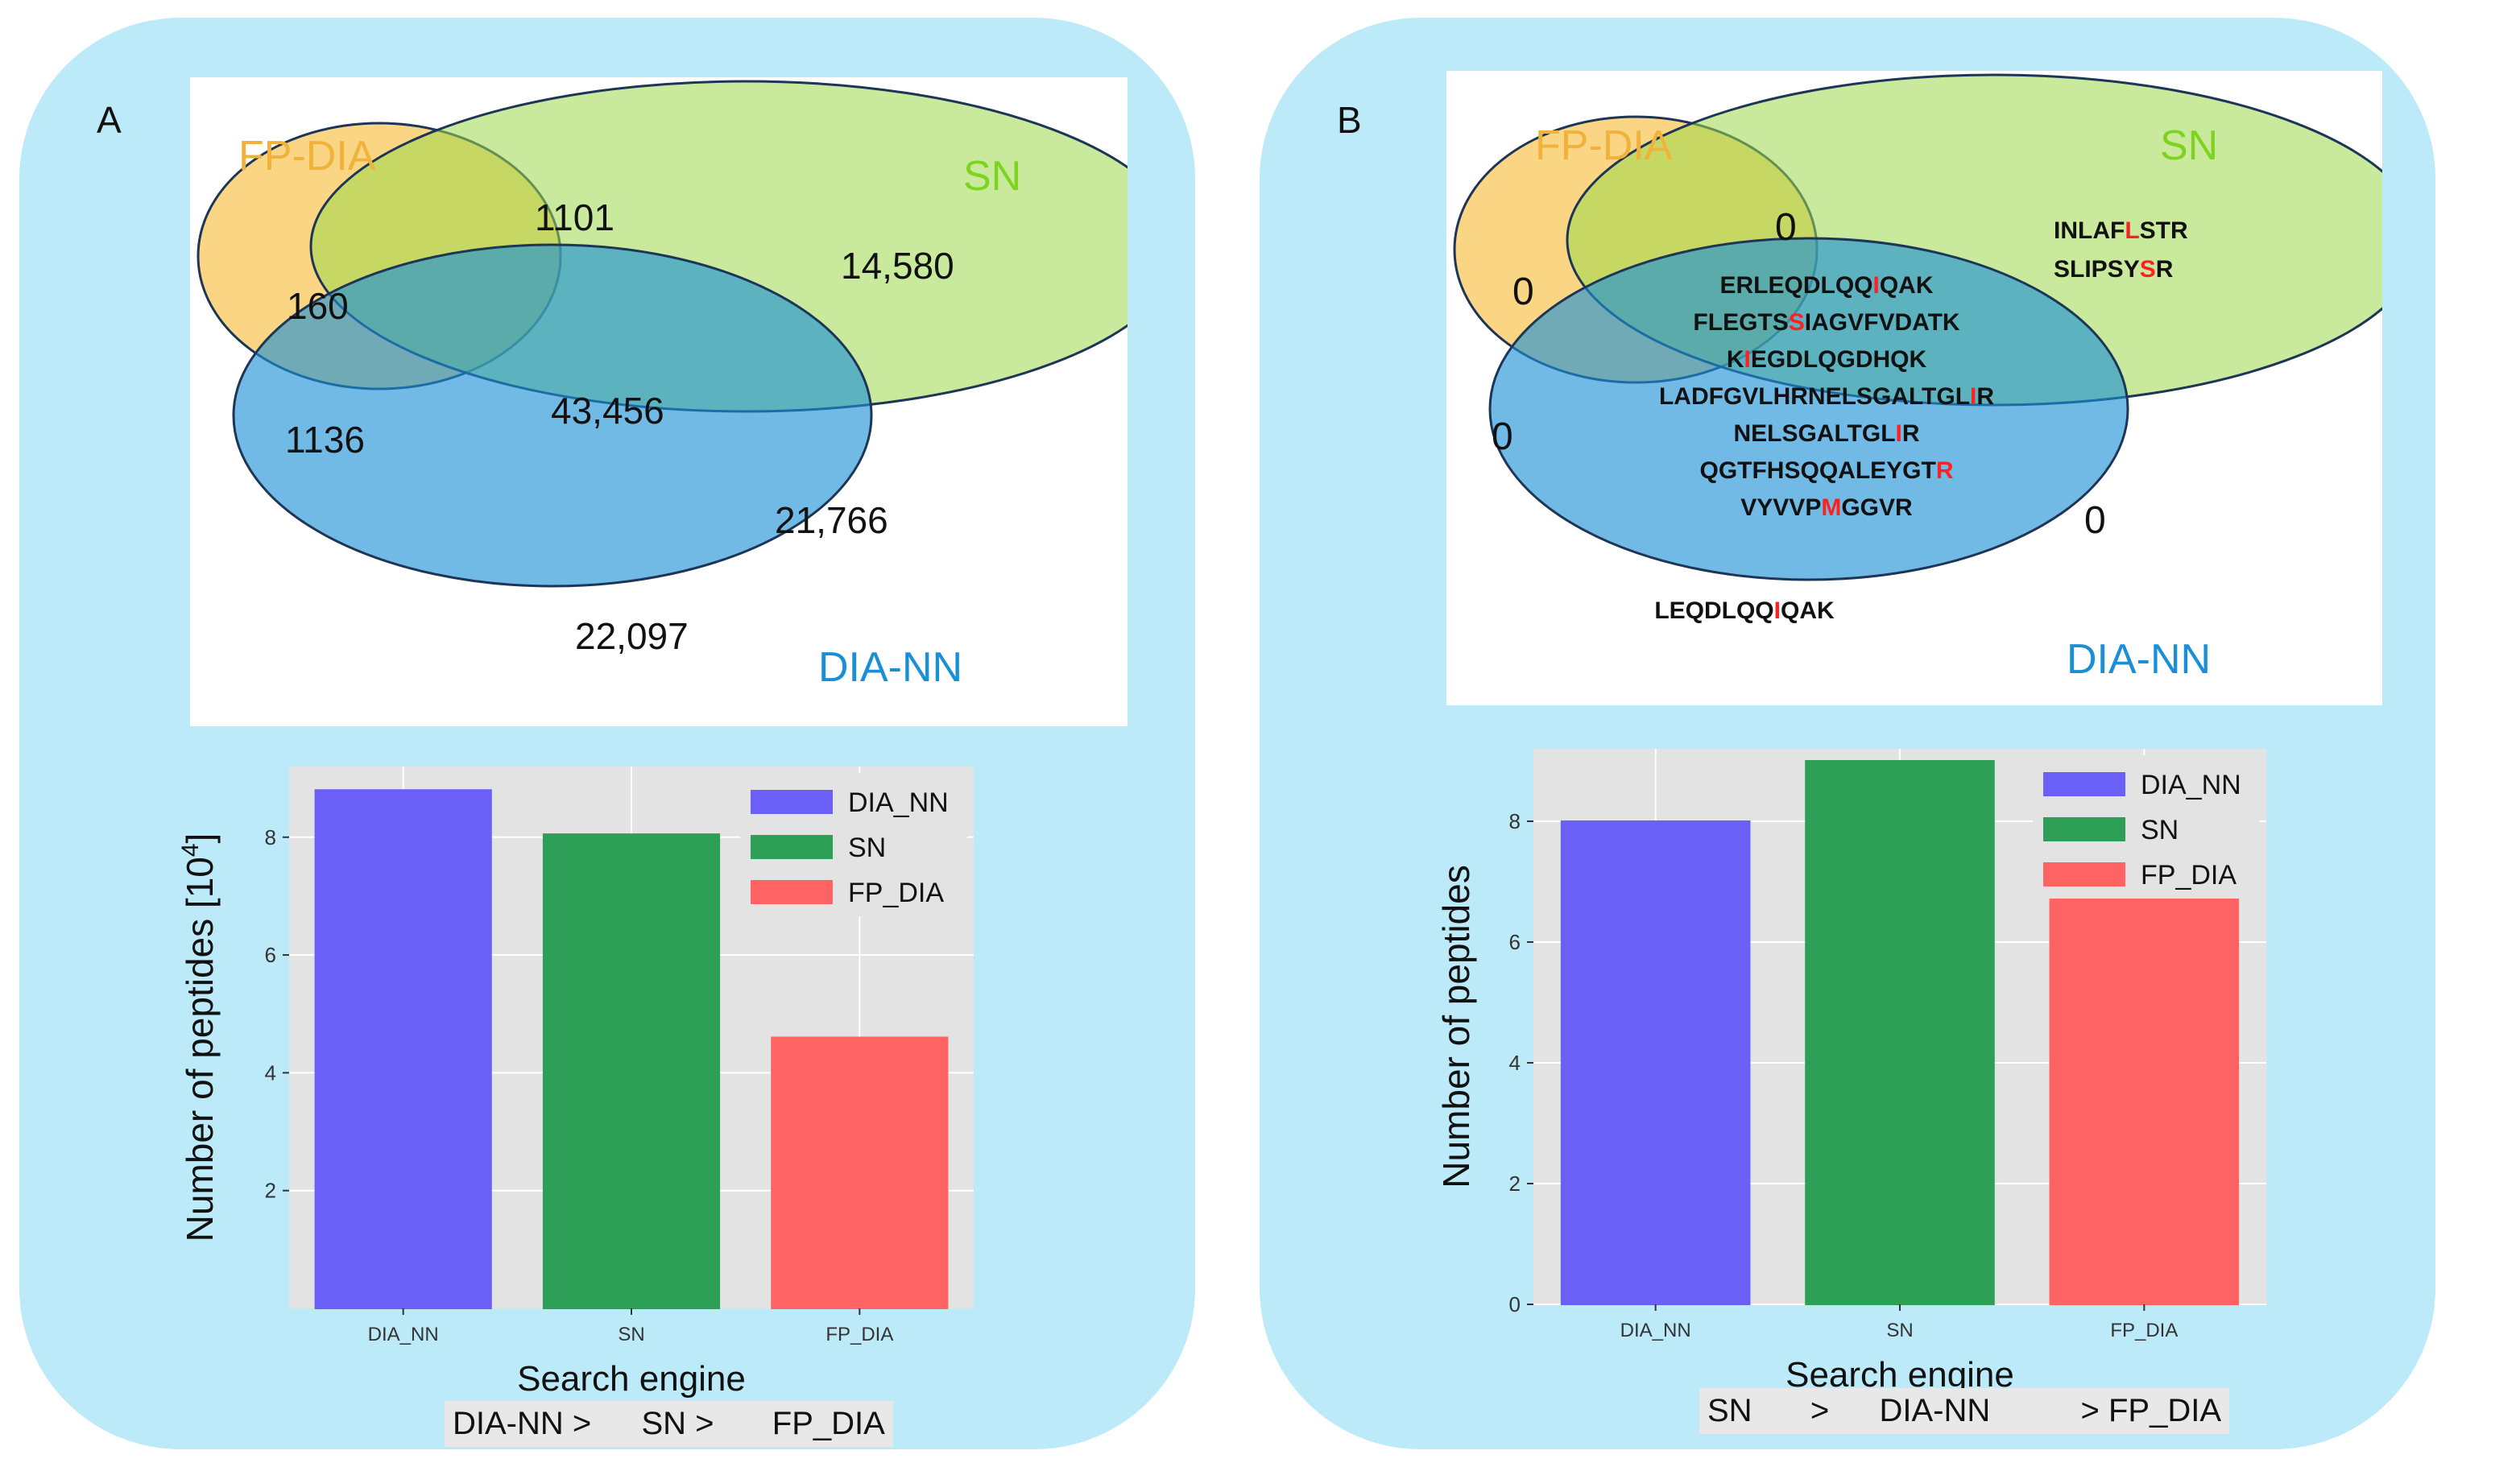 This screenshot has height=1467, width=2520. Describe the element at coordinates (1935, 1410) in the screenshot. I see `ranking-b-3: DIA-NN` at that location.